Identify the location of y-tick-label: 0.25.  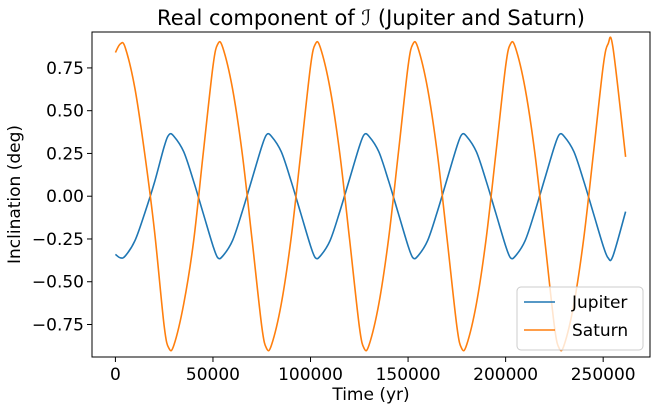
(65, 154).